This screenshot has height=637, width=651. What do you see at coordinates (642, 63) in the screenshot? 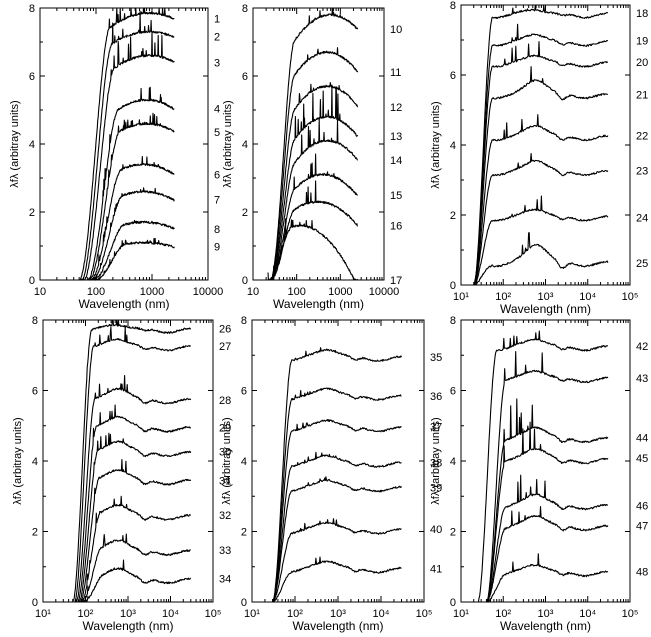
I see `series-label-20: 20` at bounding box center [642, 63].